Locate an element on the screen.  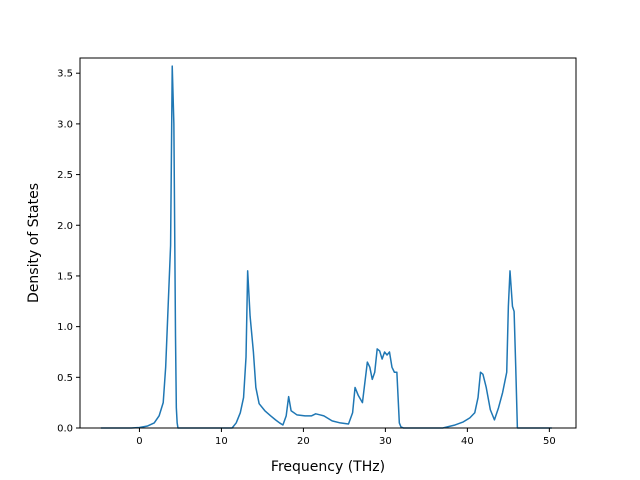
x-tick-label: 20 is located at coordinates (303, 441).